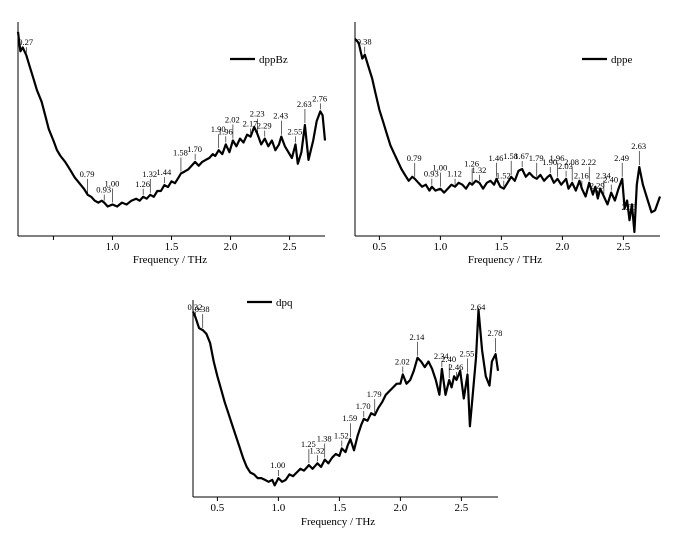 The height and width of the screenshot is (540, 675). What do you see at coordinates (622, 60) in the screenshot?
I see `legend-label: dppe` at bounding box center [622, 60].